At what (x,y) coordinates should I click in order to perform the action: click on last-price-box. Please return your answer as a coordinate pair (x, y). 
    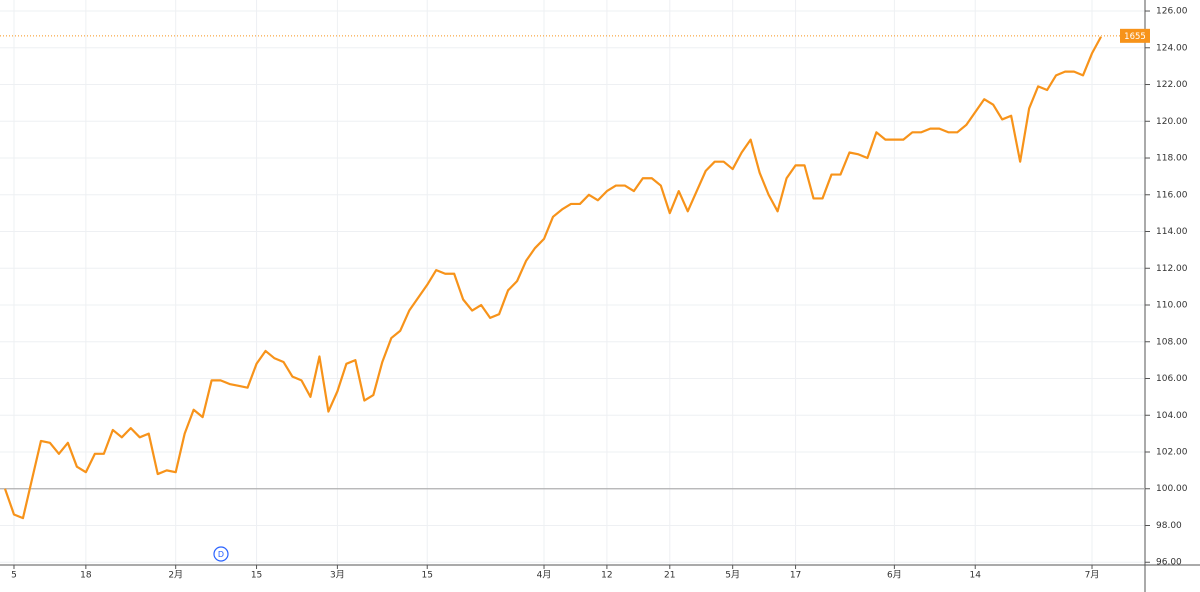
    Looking at the image, I should click on (1135, 35).